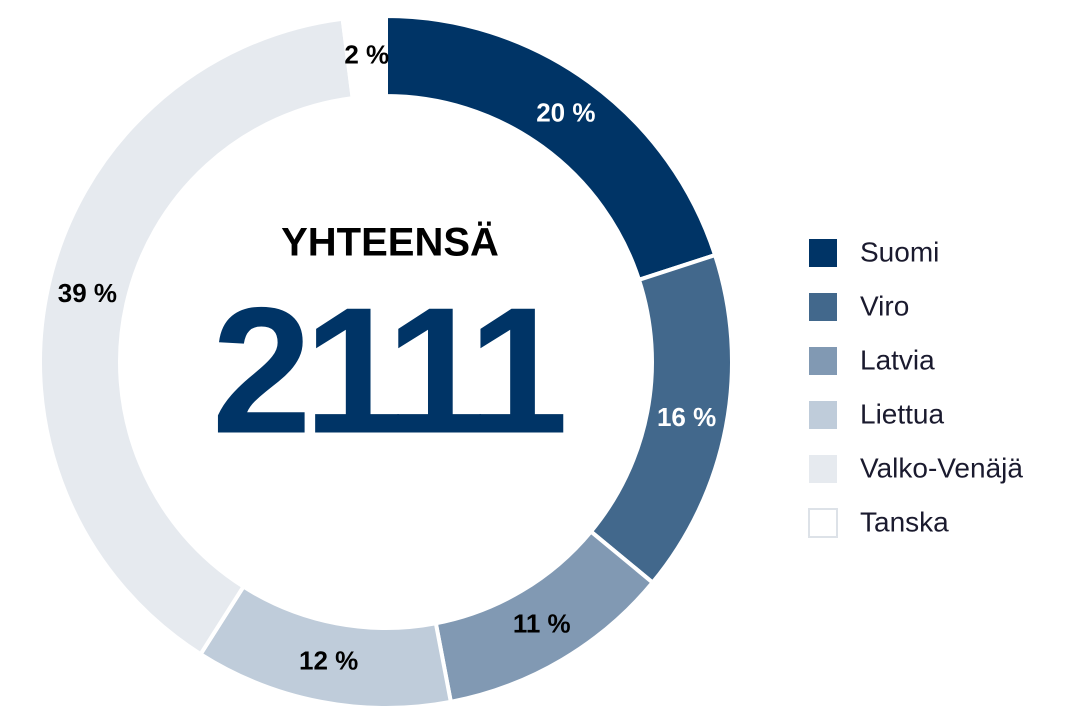 The image size is (1066, 708). What do you see at coordinates (904, 521) in the screenshot?
I see `legend-label: Tanska` at bounding box center [904, 521].